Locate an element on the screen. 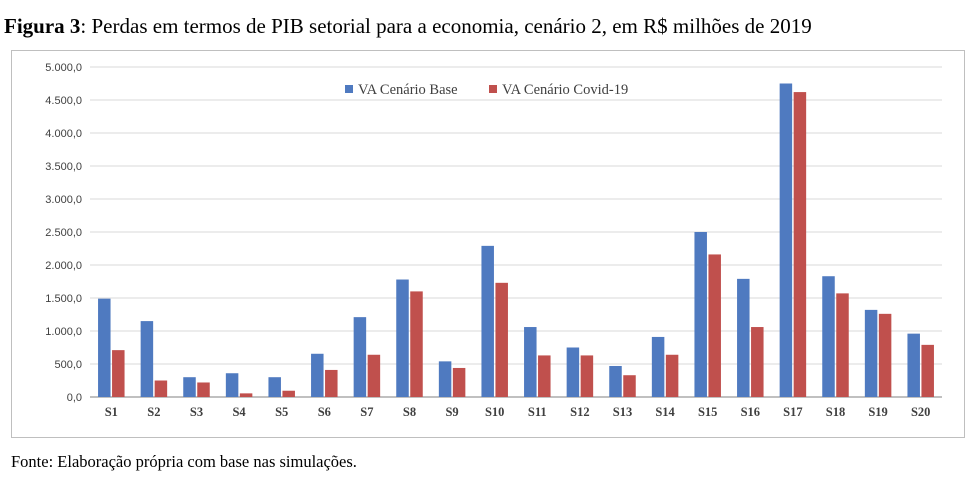 The width and height of the screenshot is (972, 485). bar-s18-base is located at coordinates (828, 336).